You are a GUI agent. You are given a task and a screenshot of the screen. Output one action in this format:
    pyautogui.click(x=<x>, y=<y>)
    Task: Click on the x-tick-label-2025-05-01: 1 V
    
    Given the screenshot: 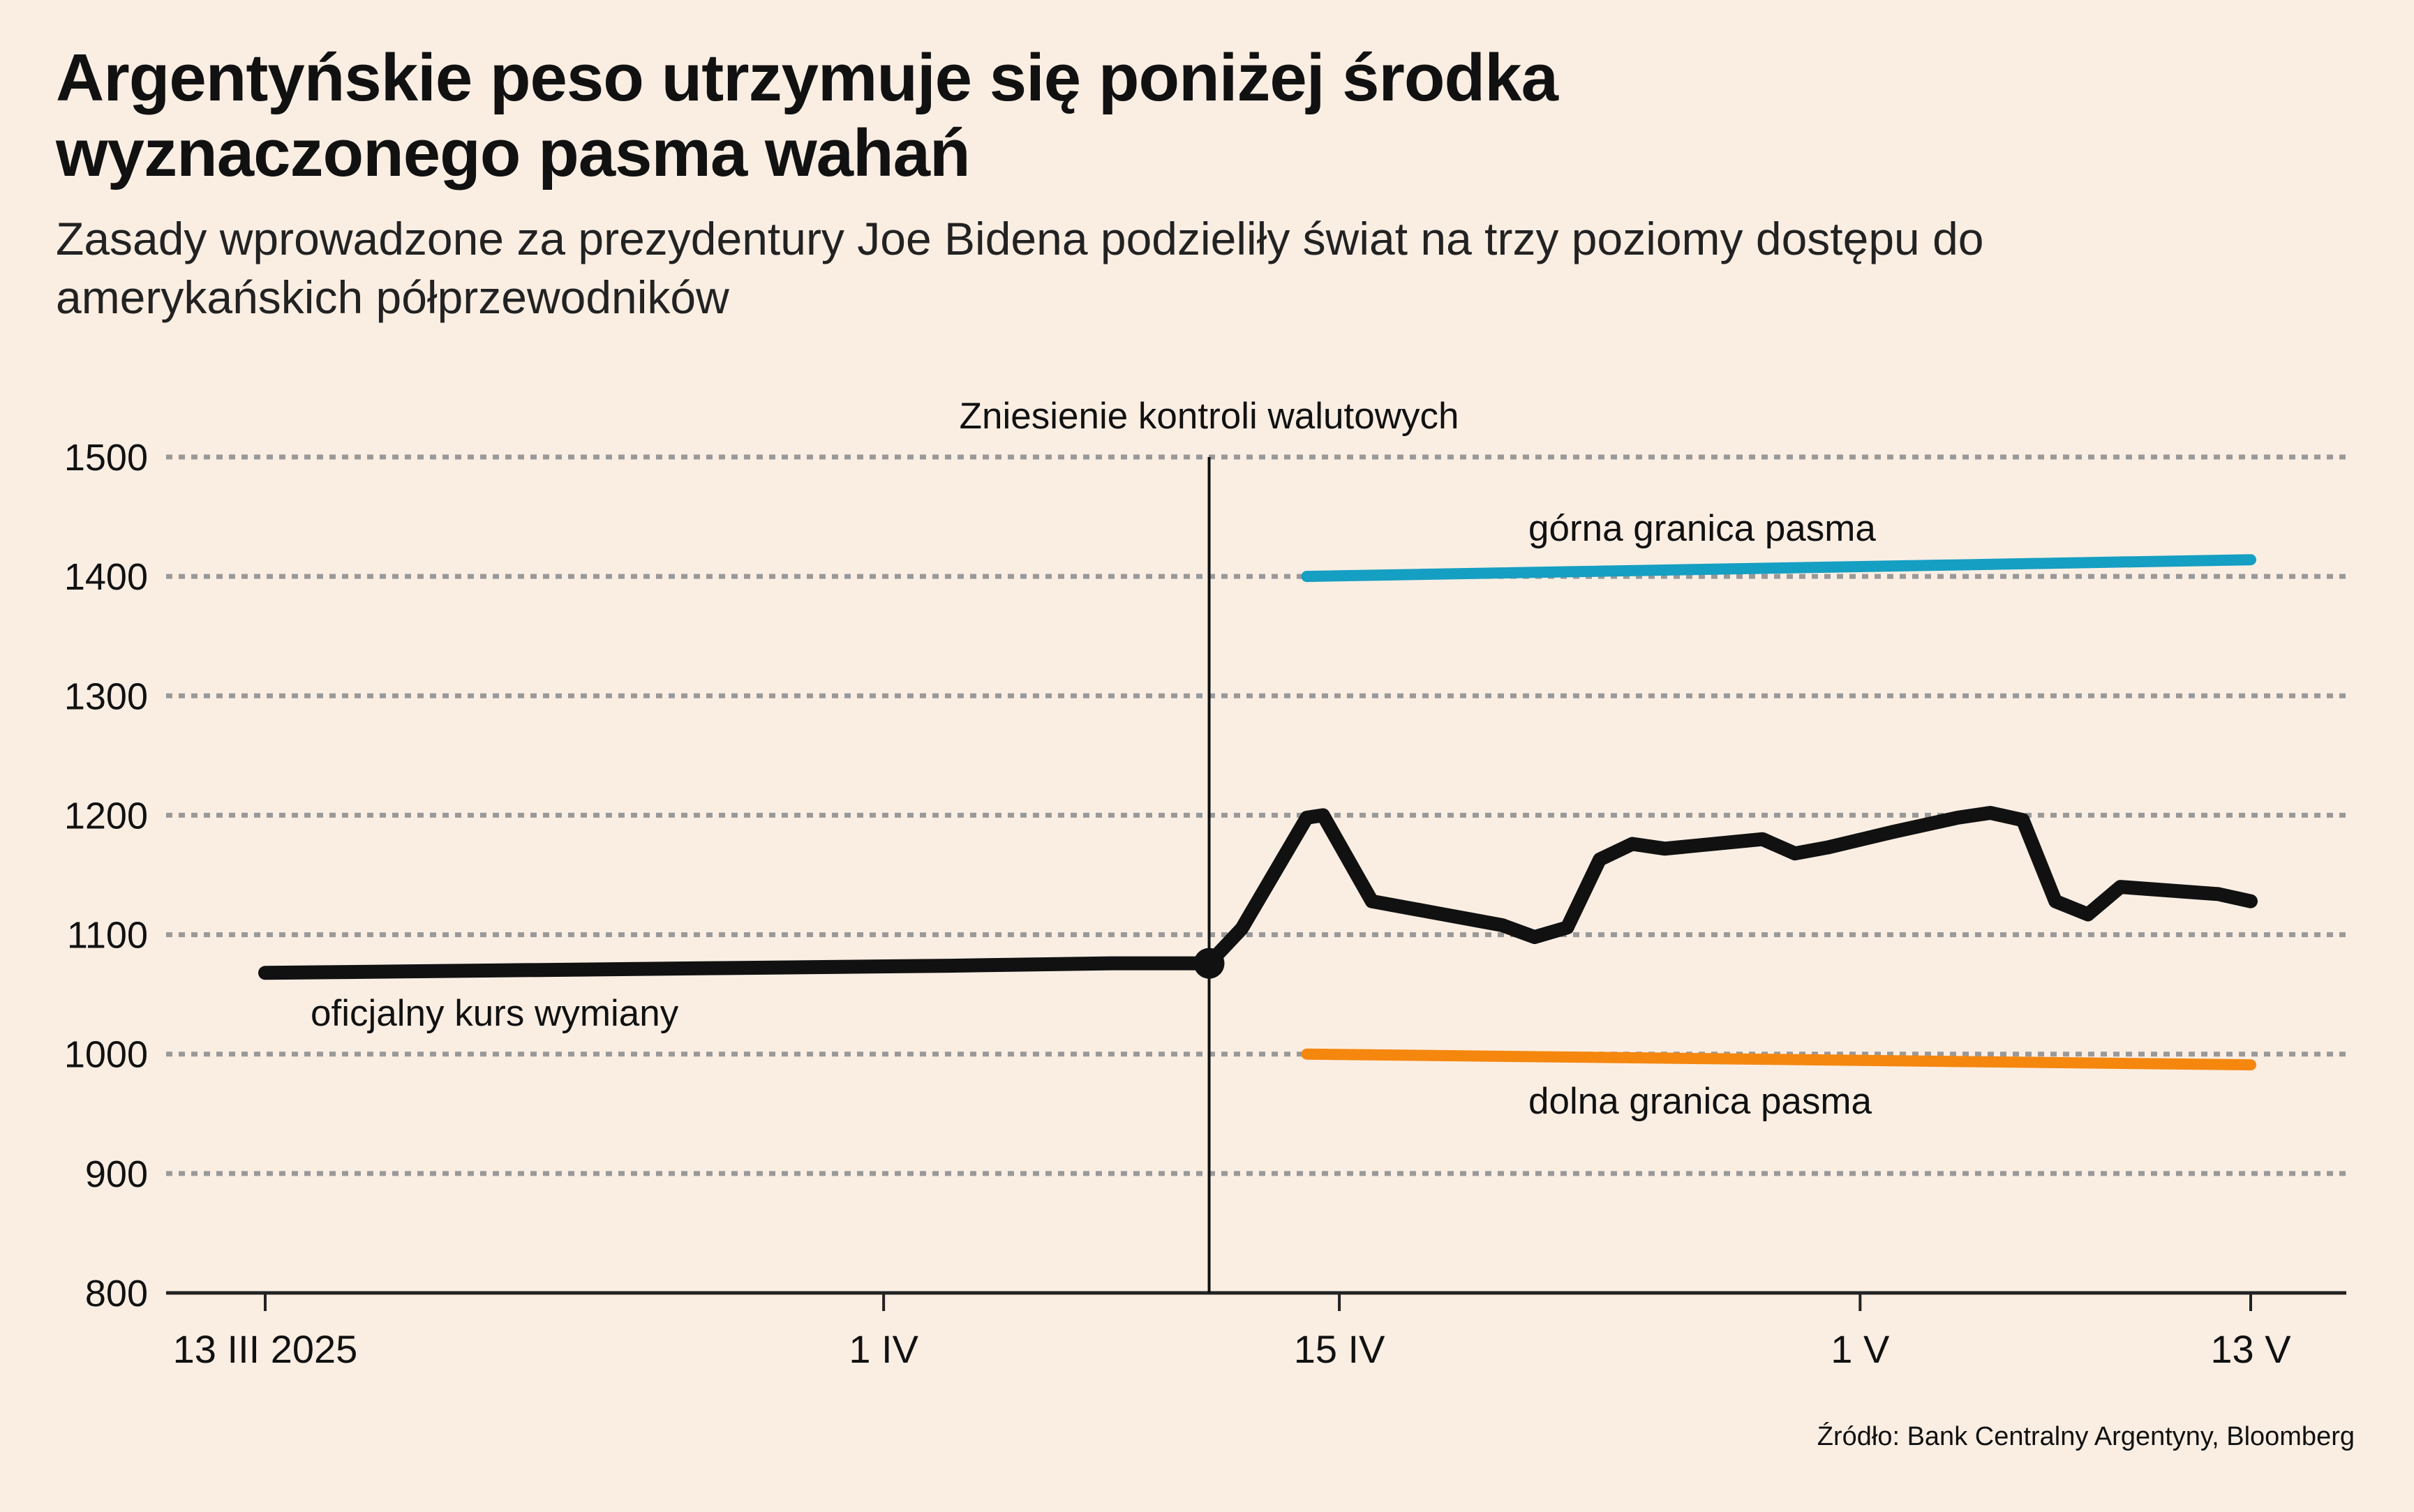 What is the action you would take?
    pyautogui.click(x=1861, y=1349)
    